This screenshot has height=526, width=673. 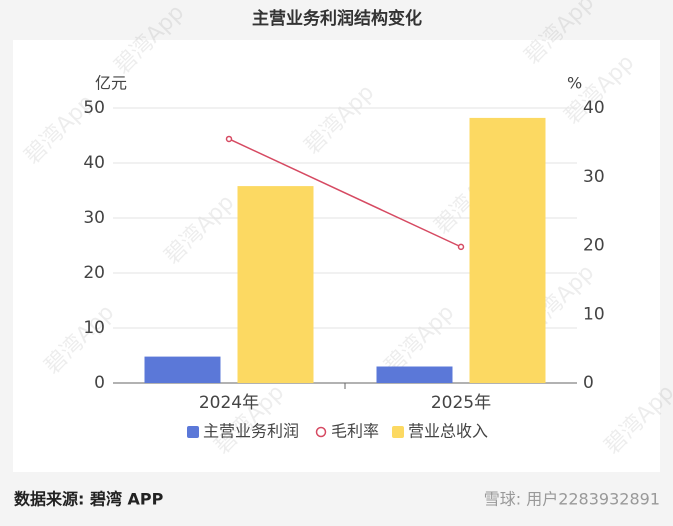 I want to click on y2-axis-label: %, so click(x=574, y=83).